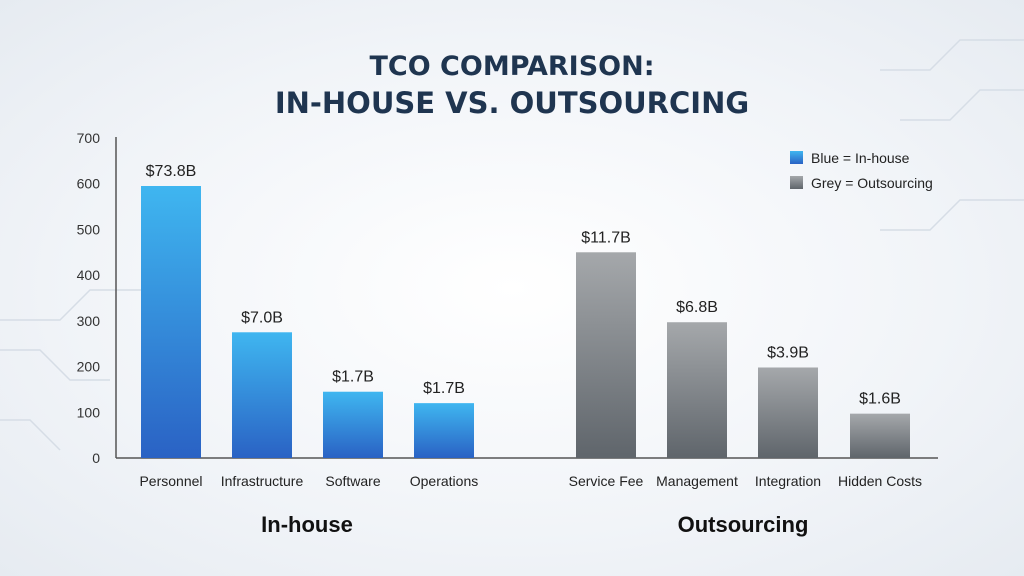 The width and height of the screenshot is (1024, 576). Describe the element at coordinates (444, 481) in the screenshot. I see `x-tick-label: Operations` at that location.